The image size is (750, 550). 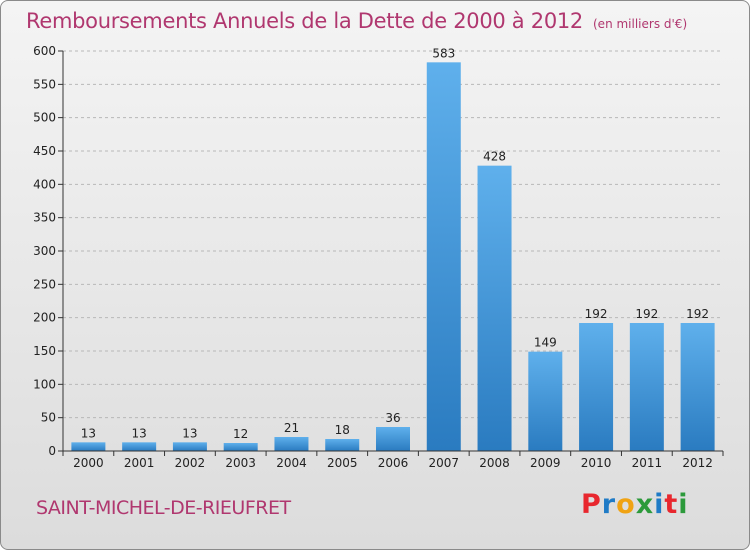 What do you see at coordinates (545, 401) in the screenshot?
I see `bar-2009` at bounding box center [545, 401].